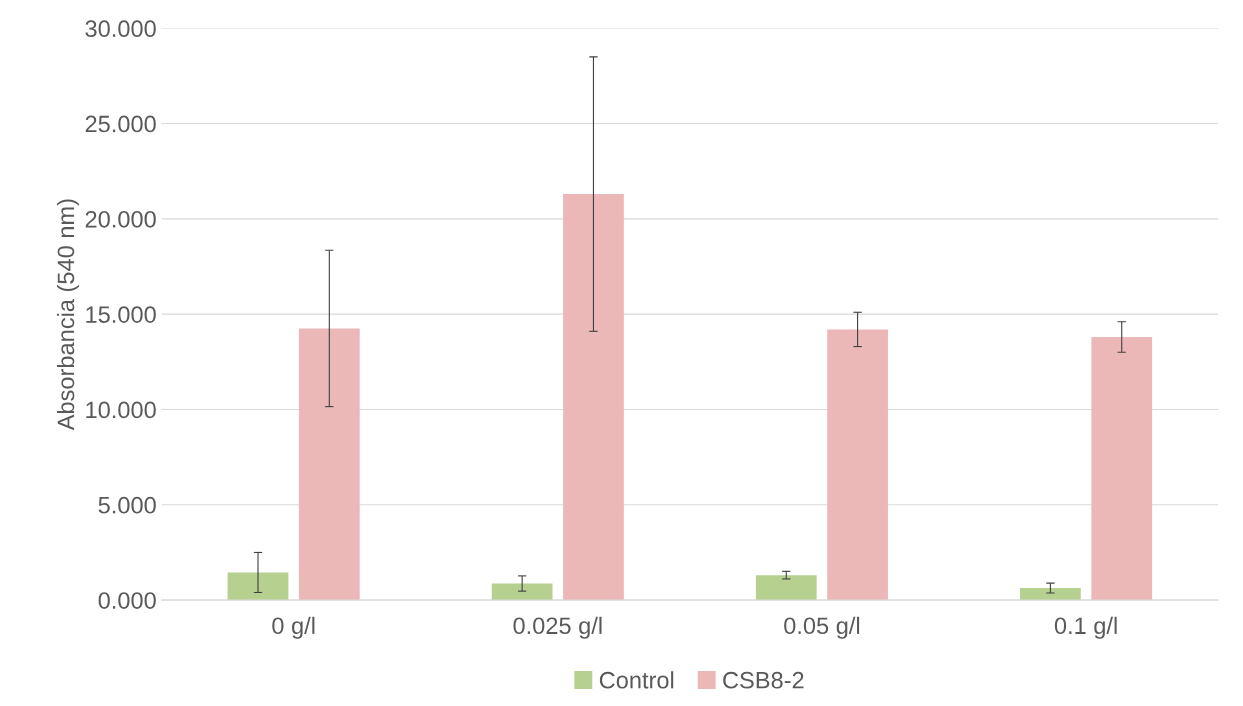 The image size is (1243, 706). What do you see at coordinates (636, 680) in the screenshot?
I see `legend-label: Control` at bounding box center [636, 680].